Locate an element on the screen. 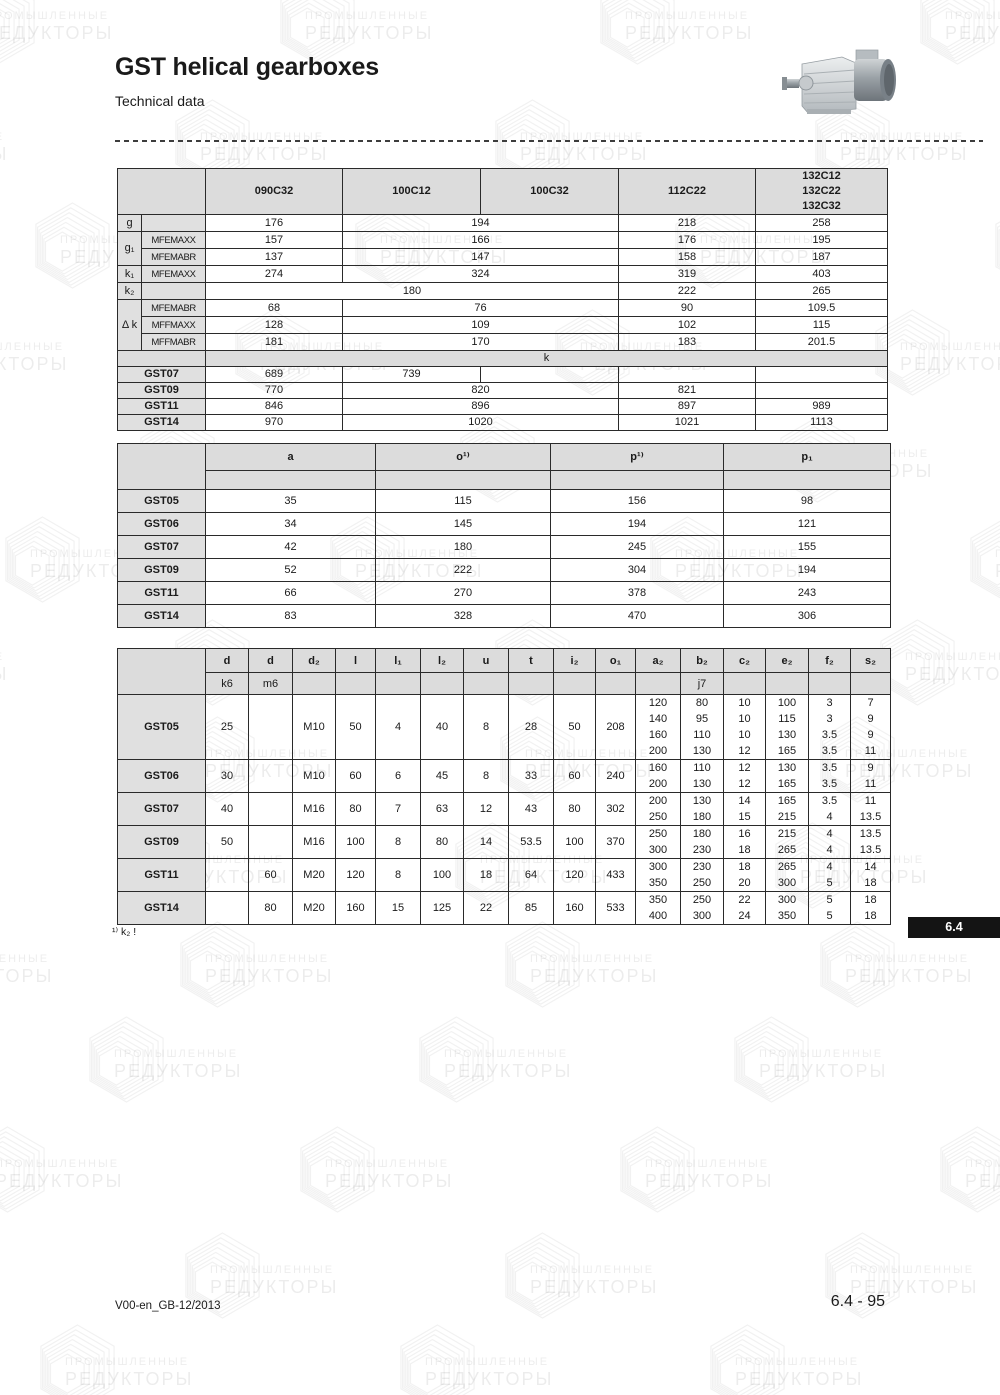  column-header-cell: d is located at coordinates (227, 660).